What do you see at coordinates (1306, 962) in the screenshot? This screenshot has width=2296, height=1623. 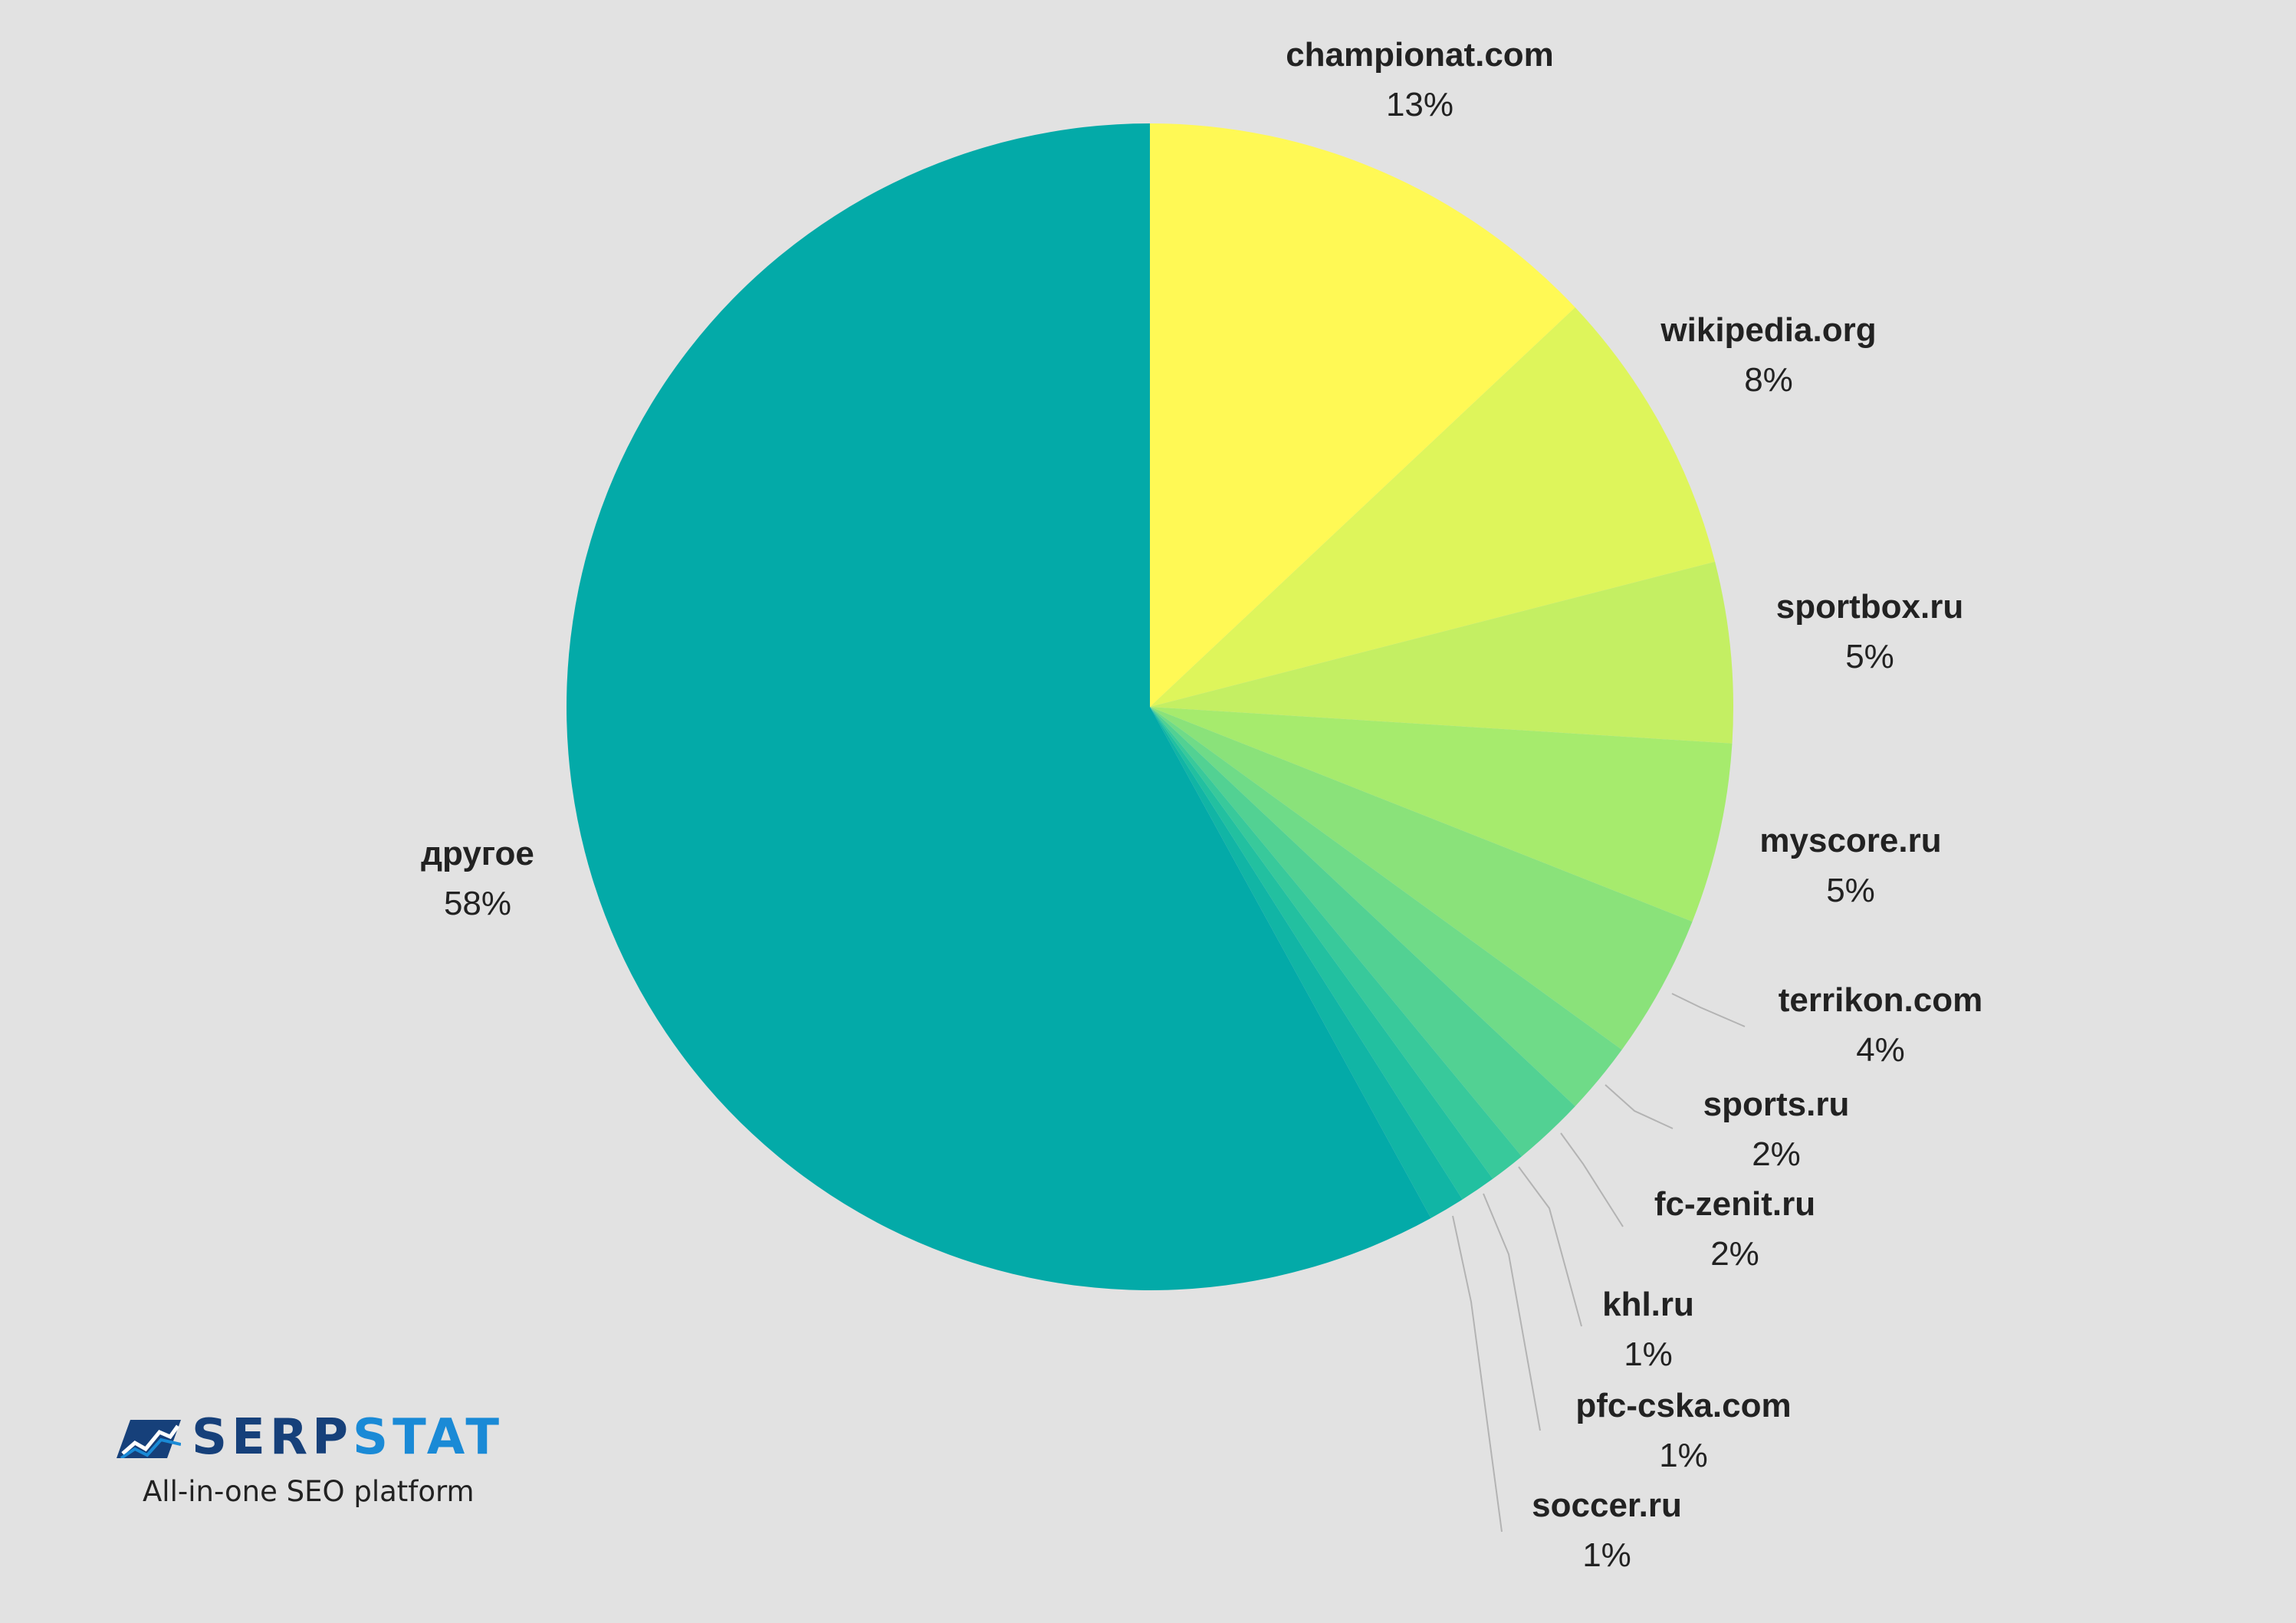 I see `pie-slice-soccer-ru` at bounding box center [1306, 962].